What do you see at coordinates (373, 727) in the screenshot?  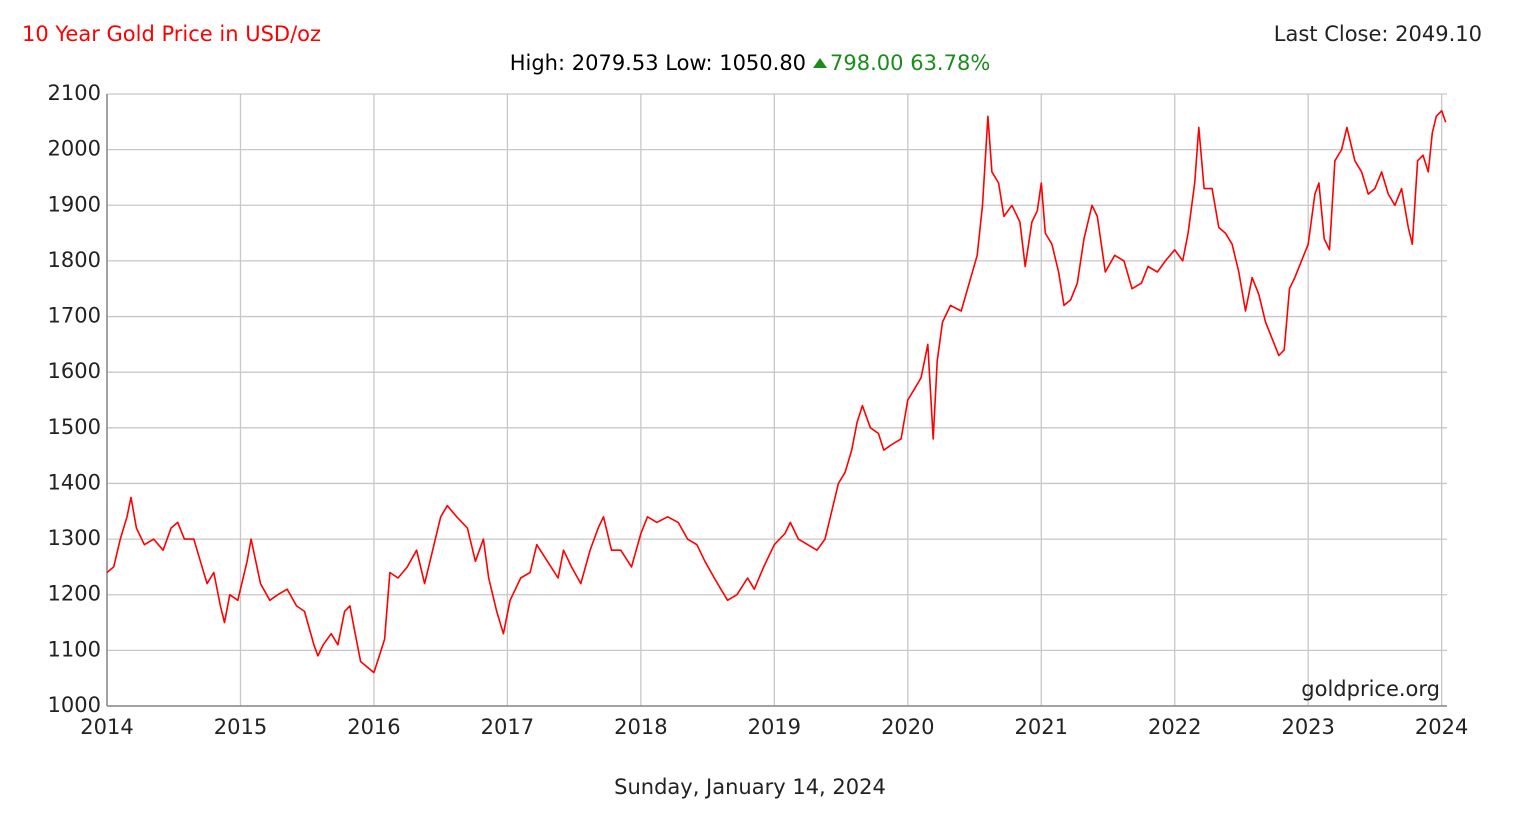 I see `x-tick-label: 2016` at bounding box center [373, 727].